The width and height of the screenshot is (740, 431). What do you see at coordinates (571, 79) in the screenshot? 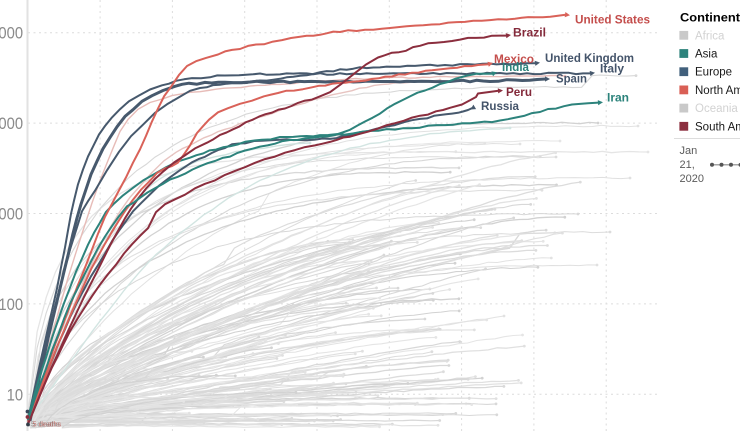
I see `svg-text: Spain` at bounding box center [571, 79].